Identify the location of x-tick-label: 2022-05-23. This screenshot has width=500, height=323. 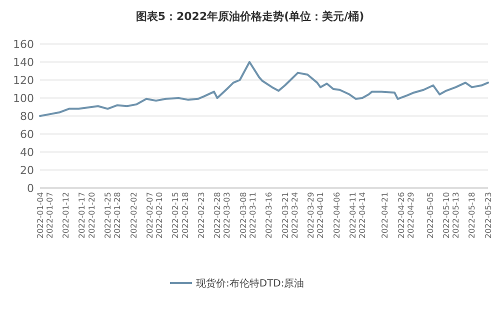
(488, 215).